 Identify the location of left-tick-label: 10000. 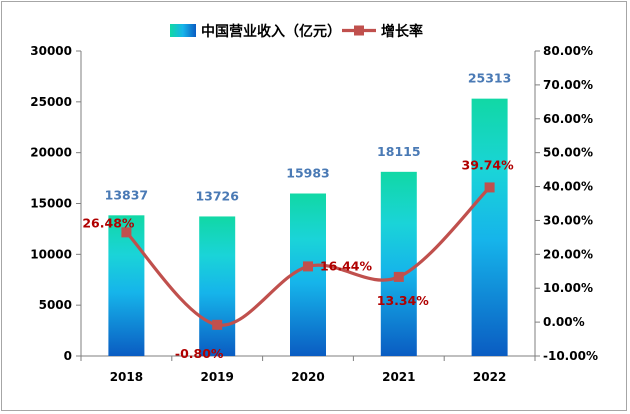
(51, 254).